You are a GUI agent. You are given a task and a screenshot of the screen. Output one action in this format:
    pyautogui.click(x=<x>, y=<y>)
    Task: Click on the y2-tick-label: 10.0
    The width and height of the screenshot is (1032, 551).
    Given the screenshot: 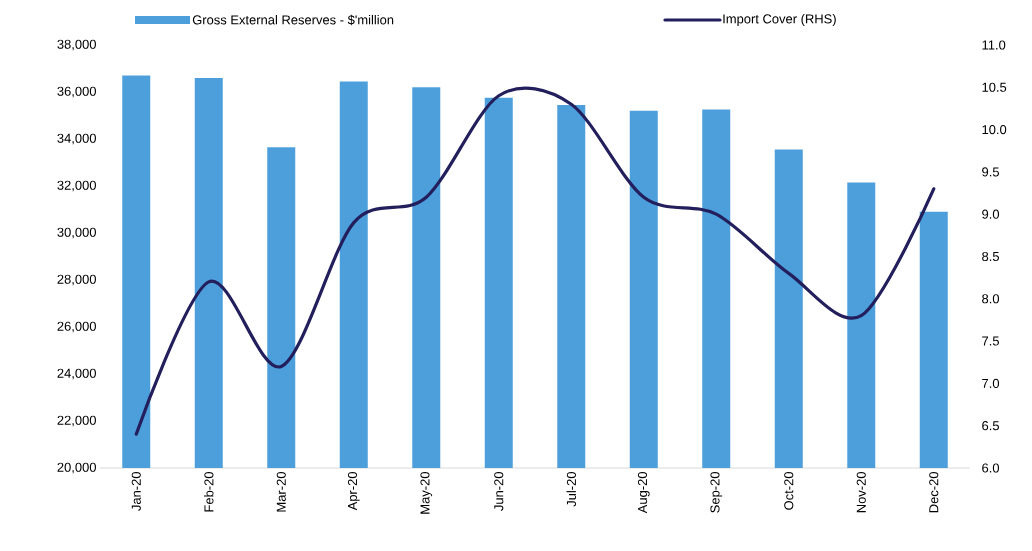 What is the action you would take?
    pyautogui.click(x=994, y=130)
    